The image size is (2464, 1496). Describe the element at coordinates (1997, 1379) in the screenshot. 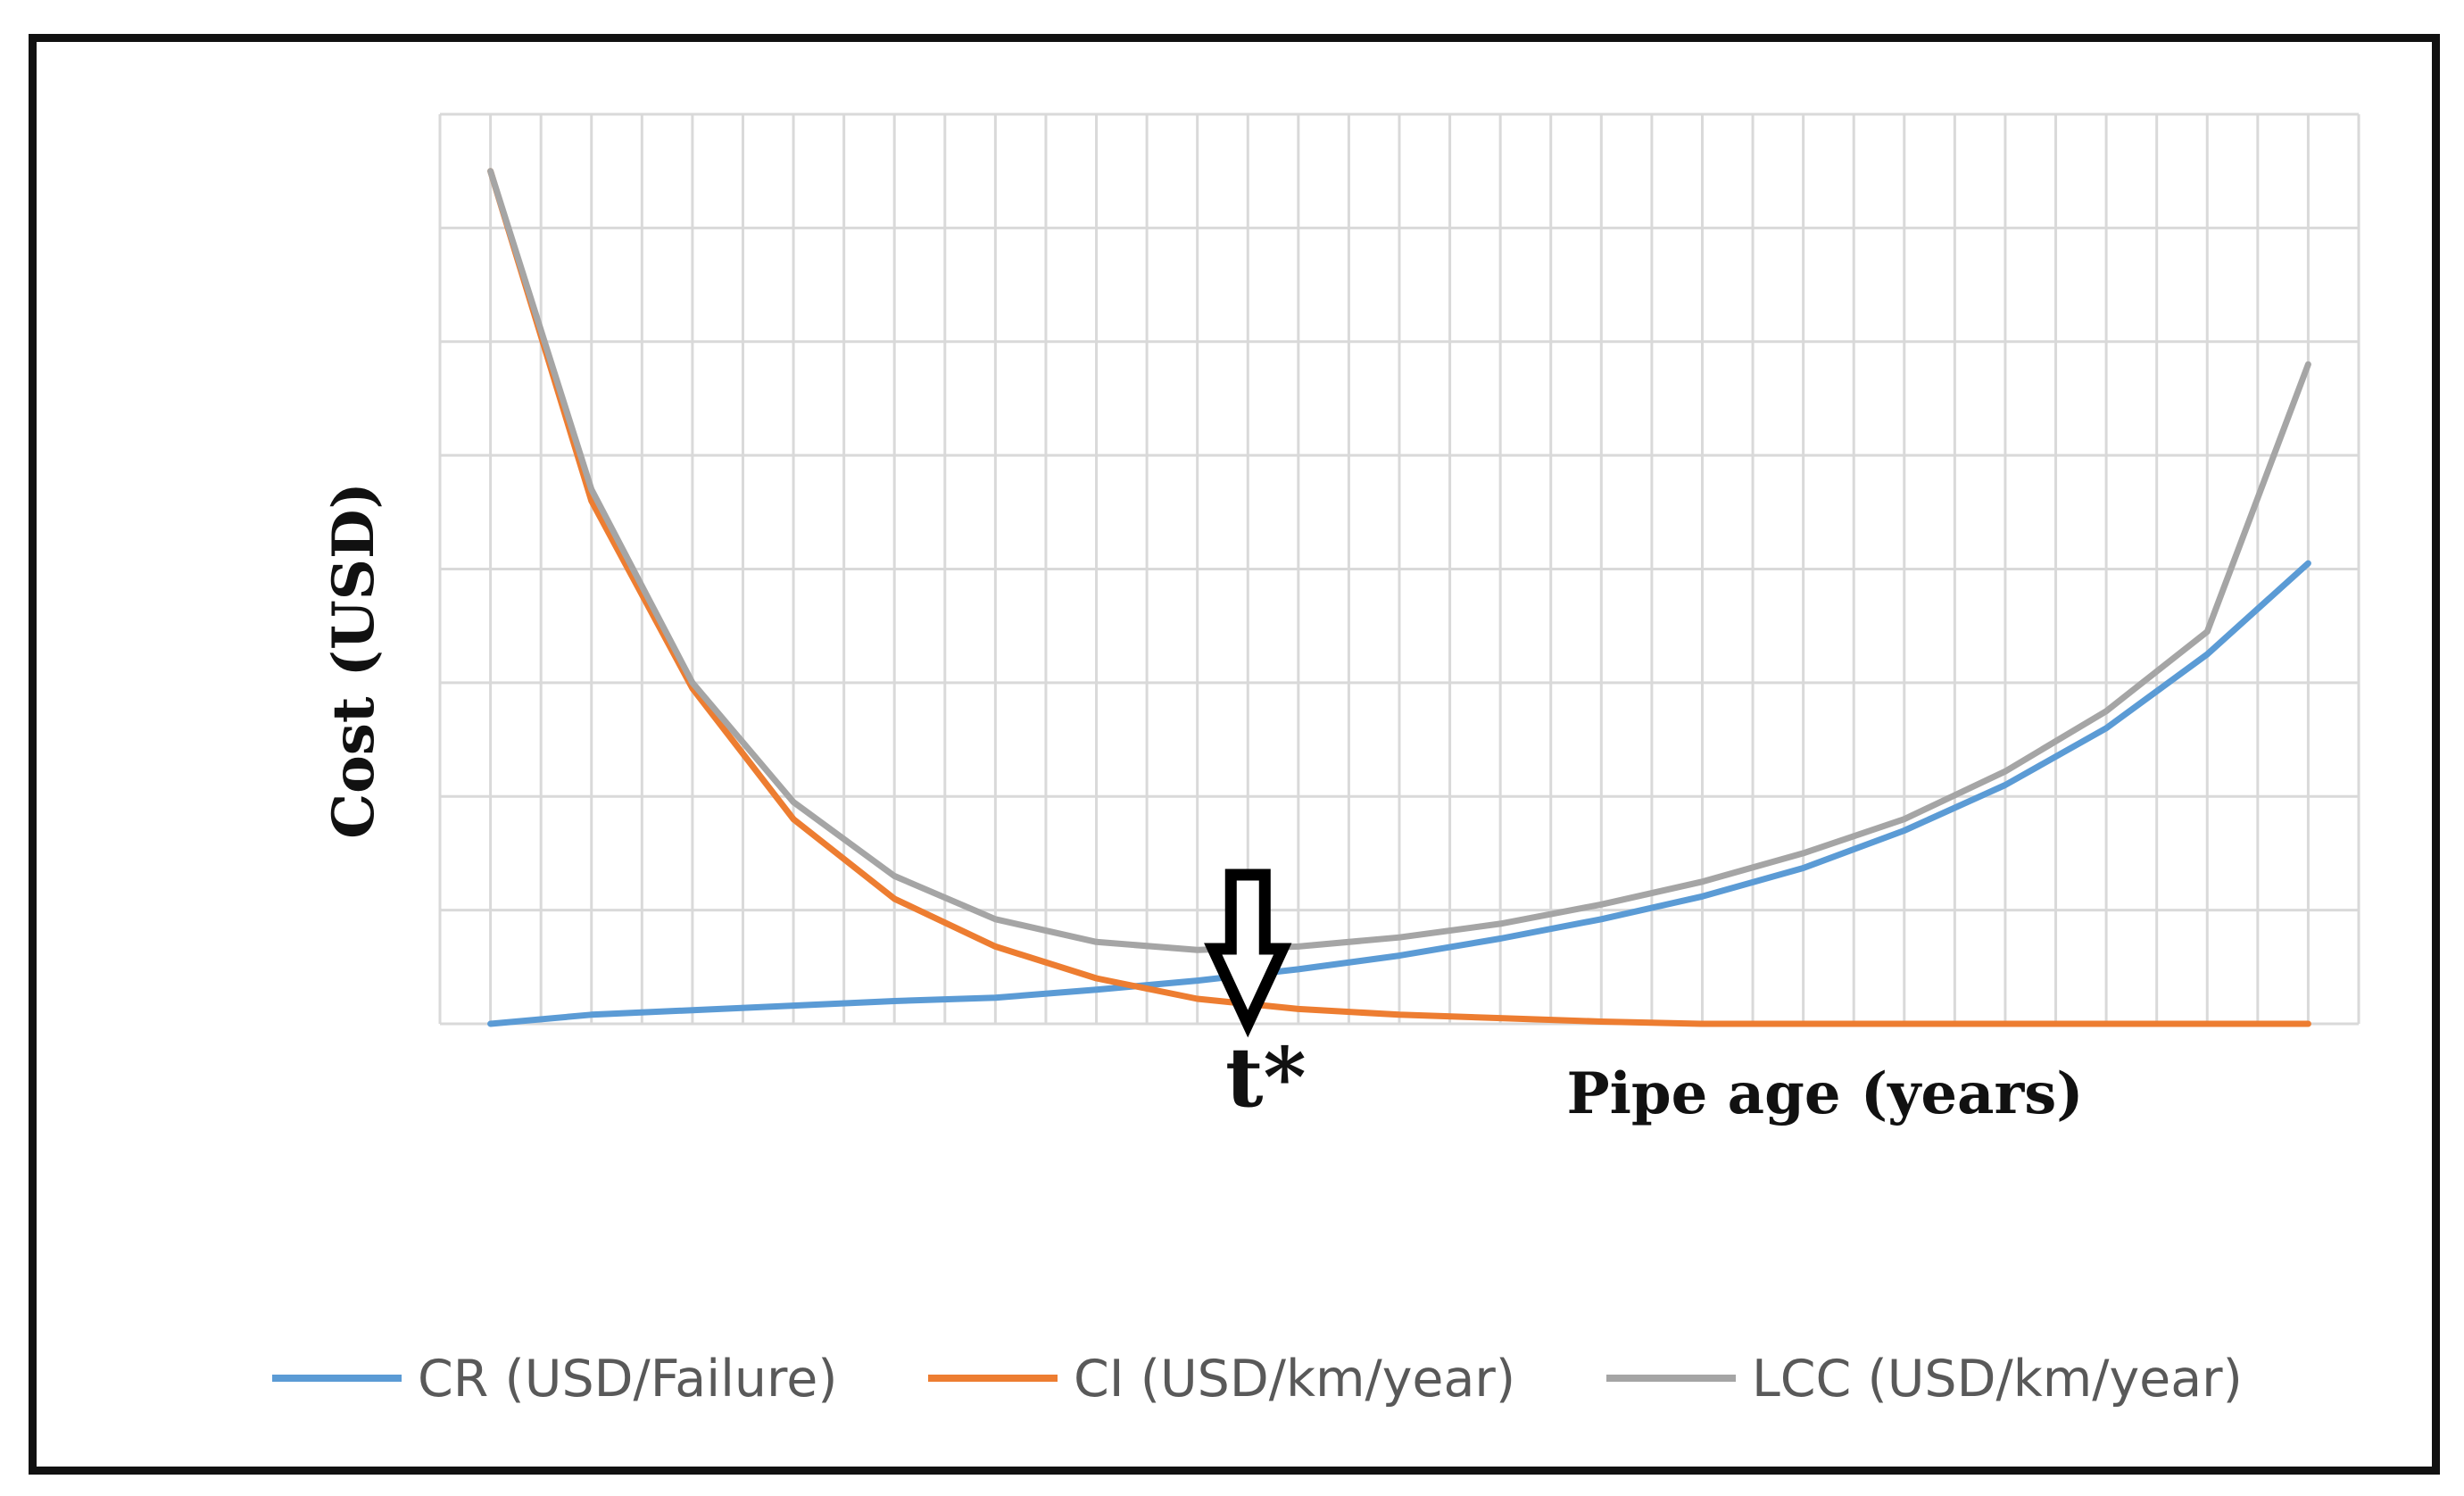

I see `legend-label-lcc: LCC (USD/km/year)` at that location.